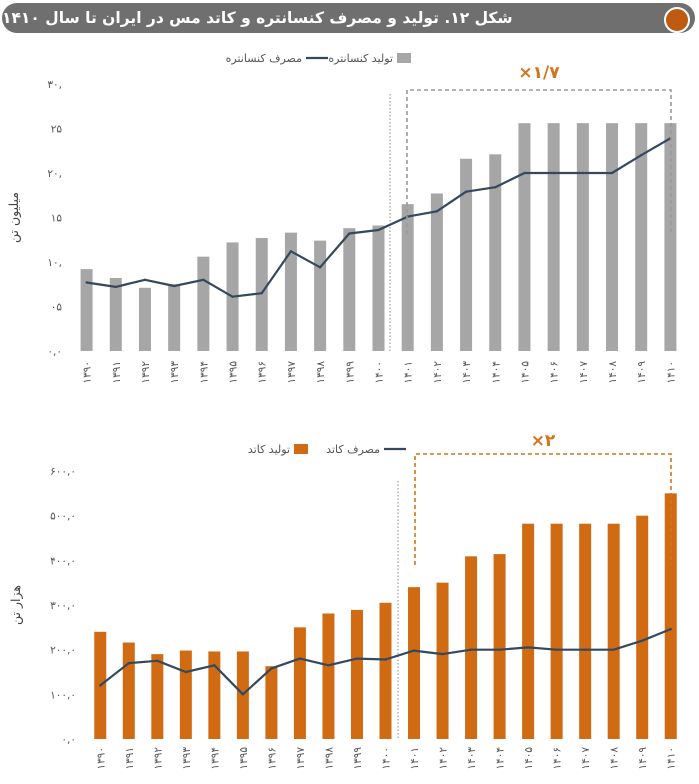 This screenshot has width=699, height=784. I want to click on x-tick-label: ۱۳۹۲, so click(158, 758).